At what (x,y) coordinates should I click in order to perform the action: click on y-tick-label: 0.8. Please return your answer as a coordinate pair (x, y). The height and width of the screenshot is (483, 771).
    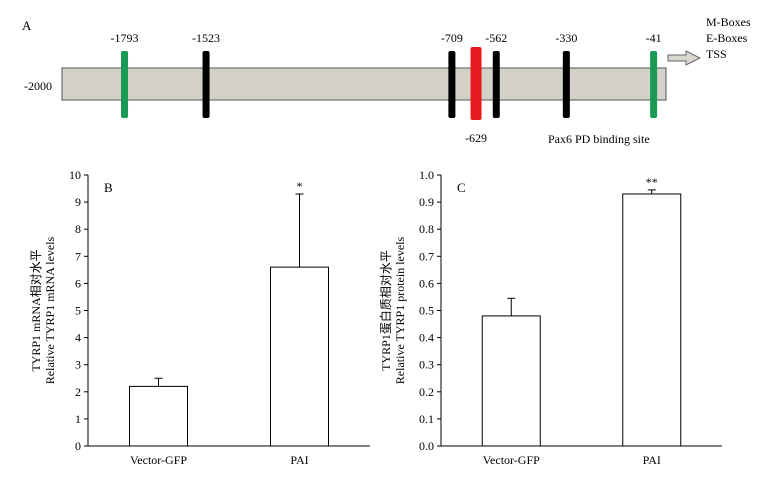
    Looking at the image, I should click on (426, 229).